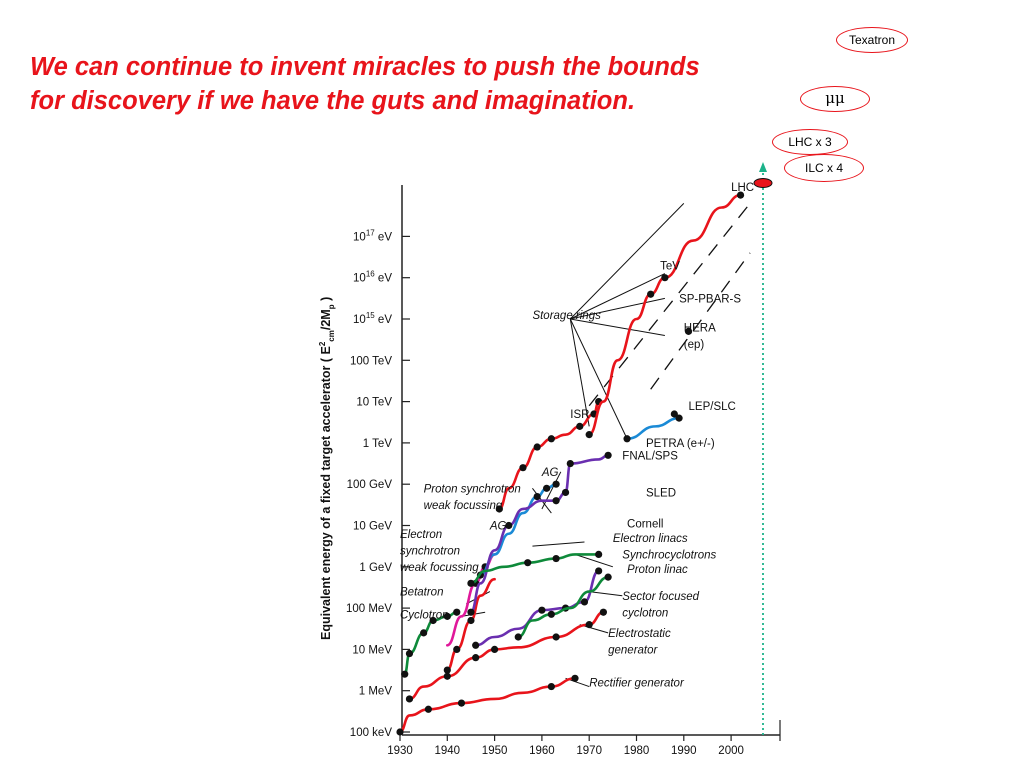 This screenshot has height=768, width=1024. What do you see at coordinates (369, 609) in the screenshot?
I see `y-tick-label: 100 MeV` at bounding box center [369, 609].